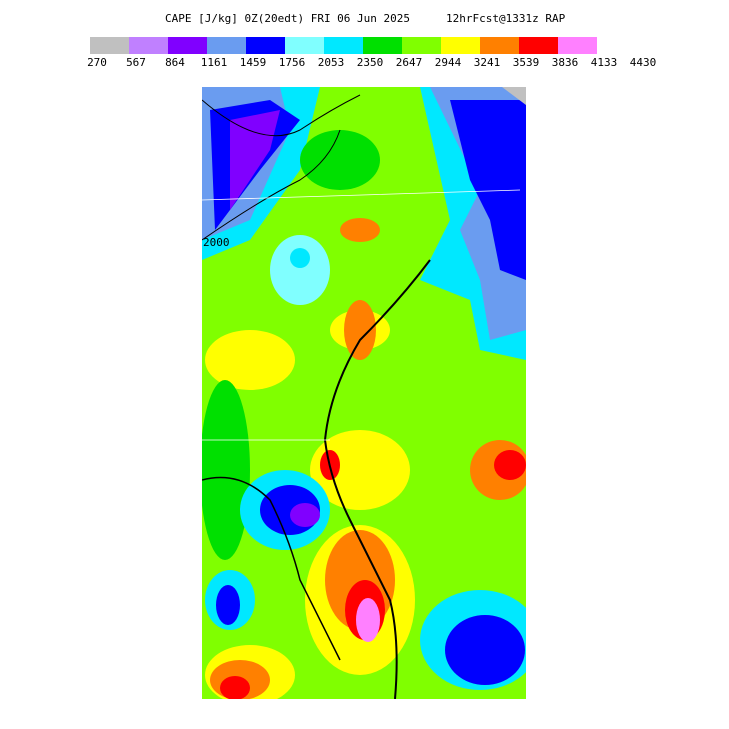  I want to click on colorbar-label: 2944, so click(448, 62).